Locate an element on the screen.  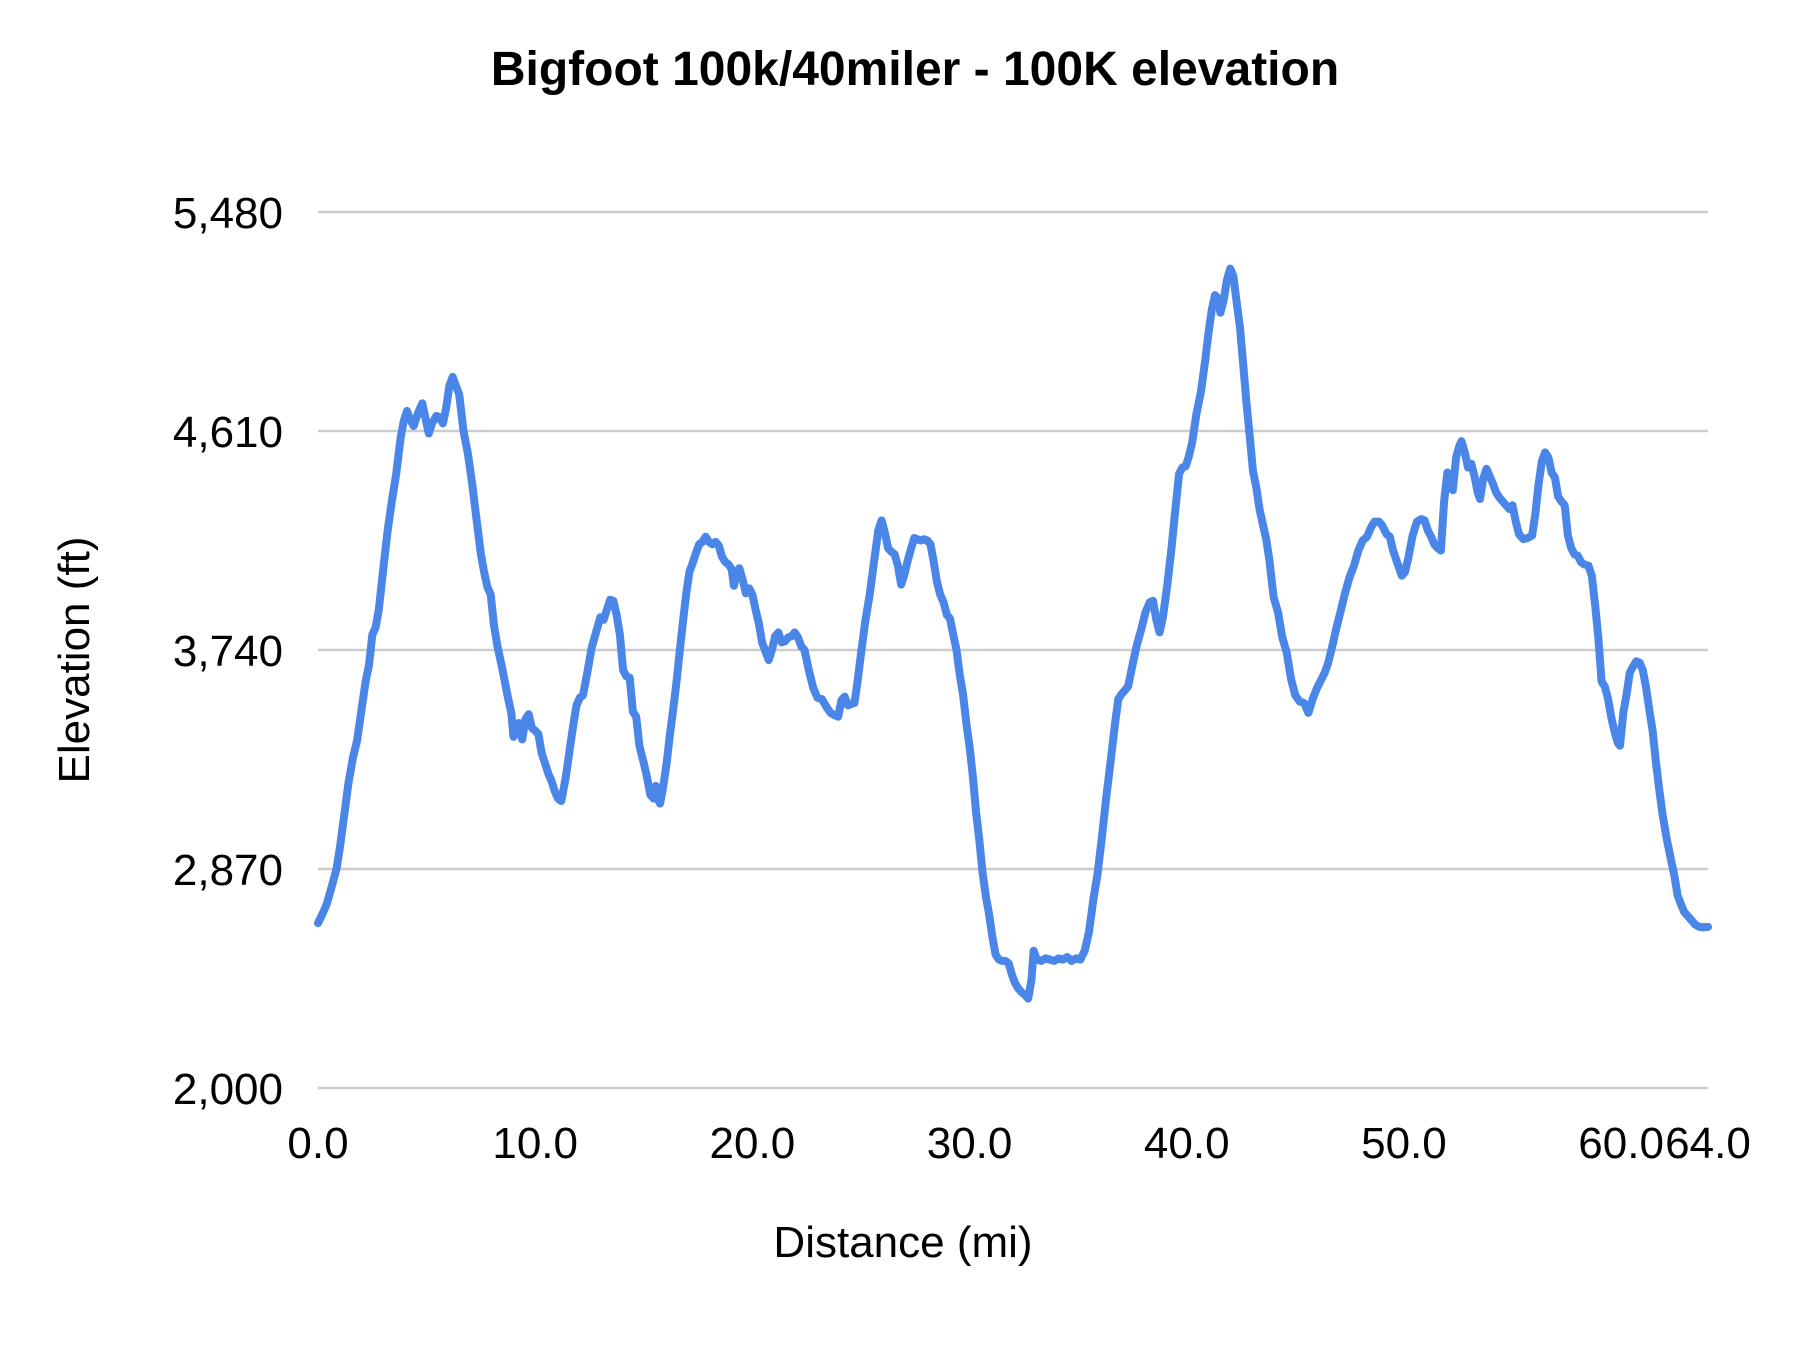
x-tick-label: 60.0 is located at coordinates (1621, 1143).